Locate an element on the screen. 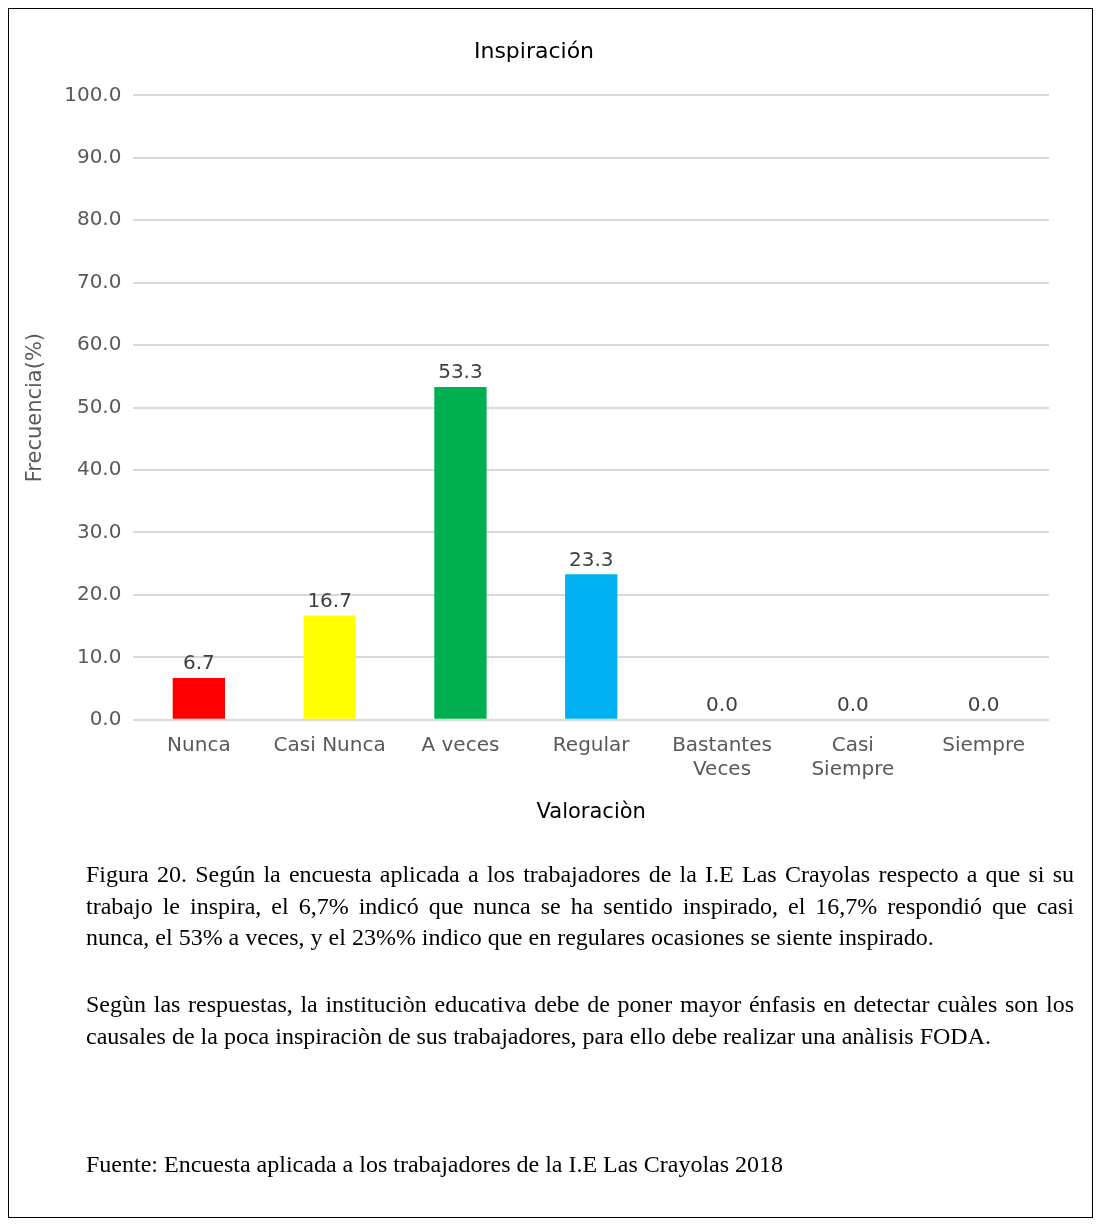 The image size is (1103, 1225). y-tick-label: 100.0 is located at coordinates (93, 93).